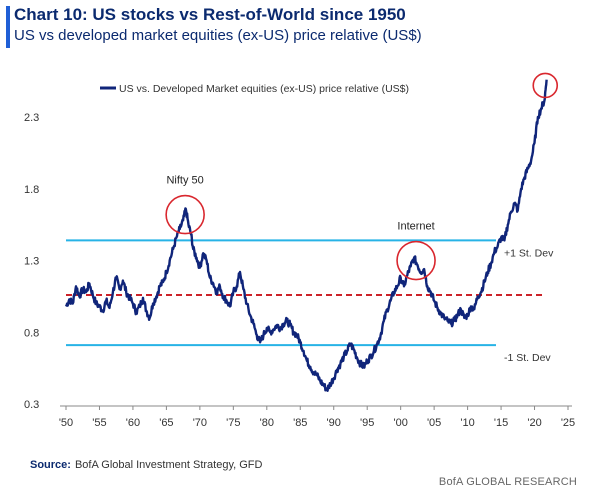 The width and height of the screenshot is (591, 494). Describe the element at coordinates (529, 253) in the screenshot. I see `std-dev-label: +1 St. Dev` at that location.